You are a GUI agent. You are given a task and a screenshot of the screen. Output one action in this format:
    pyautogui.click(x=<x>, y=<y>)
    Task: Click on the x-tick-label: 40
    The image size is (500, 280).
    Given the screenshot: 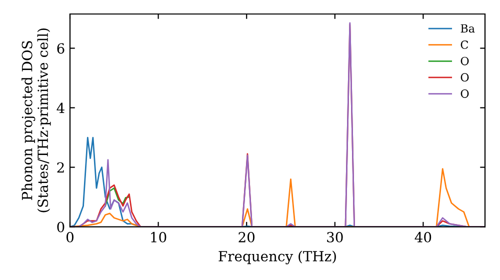 What is the action you would take?
    pyautogui.click(x=423, y=237)
    